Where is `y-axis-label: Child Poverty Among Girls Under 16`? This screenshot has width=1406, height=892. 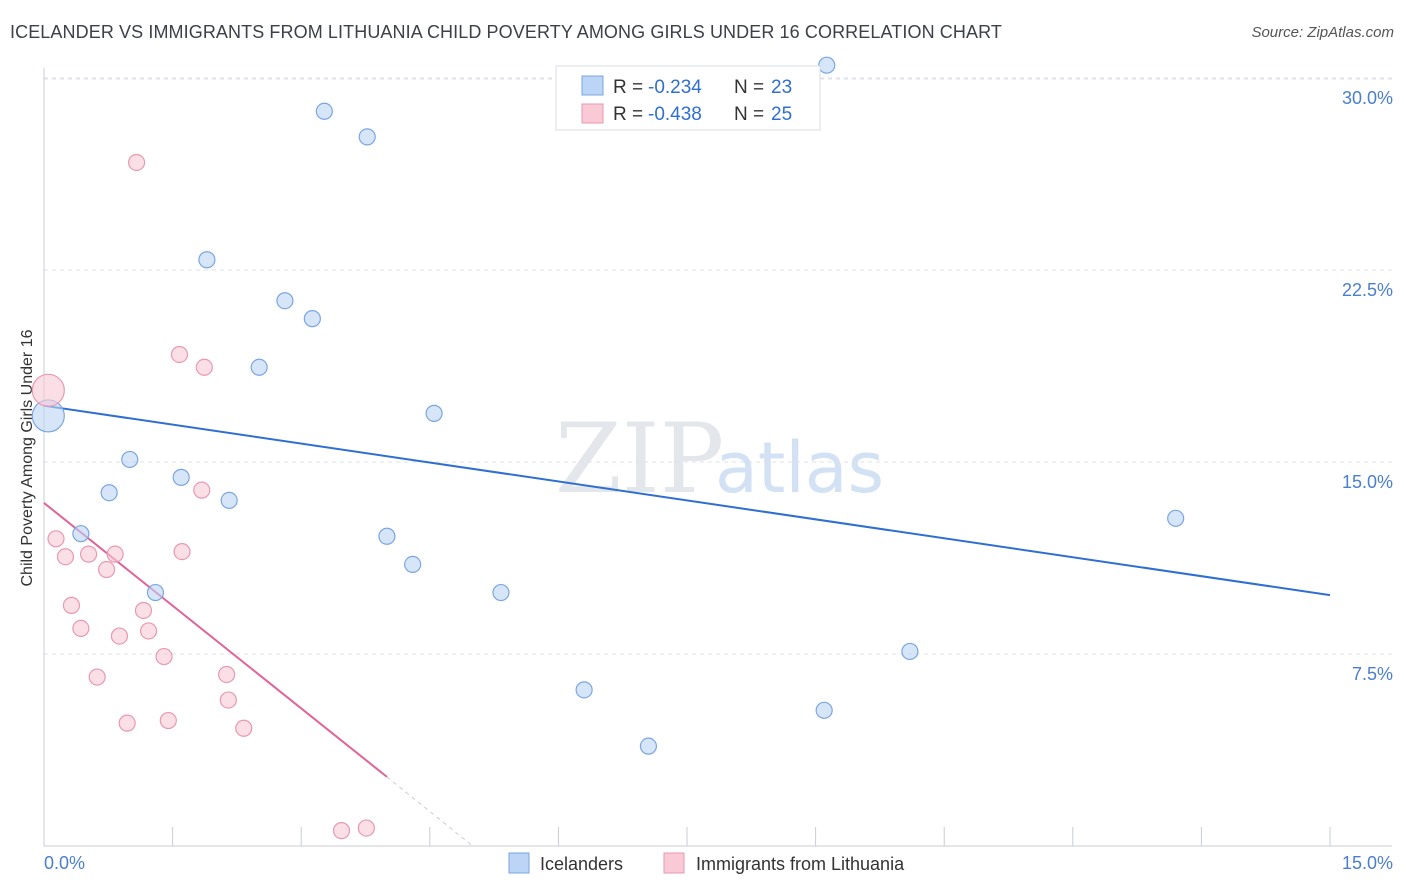
y-axis-label: Child Poverty Among Girls Under 16 is located at coordinates (27, 457).